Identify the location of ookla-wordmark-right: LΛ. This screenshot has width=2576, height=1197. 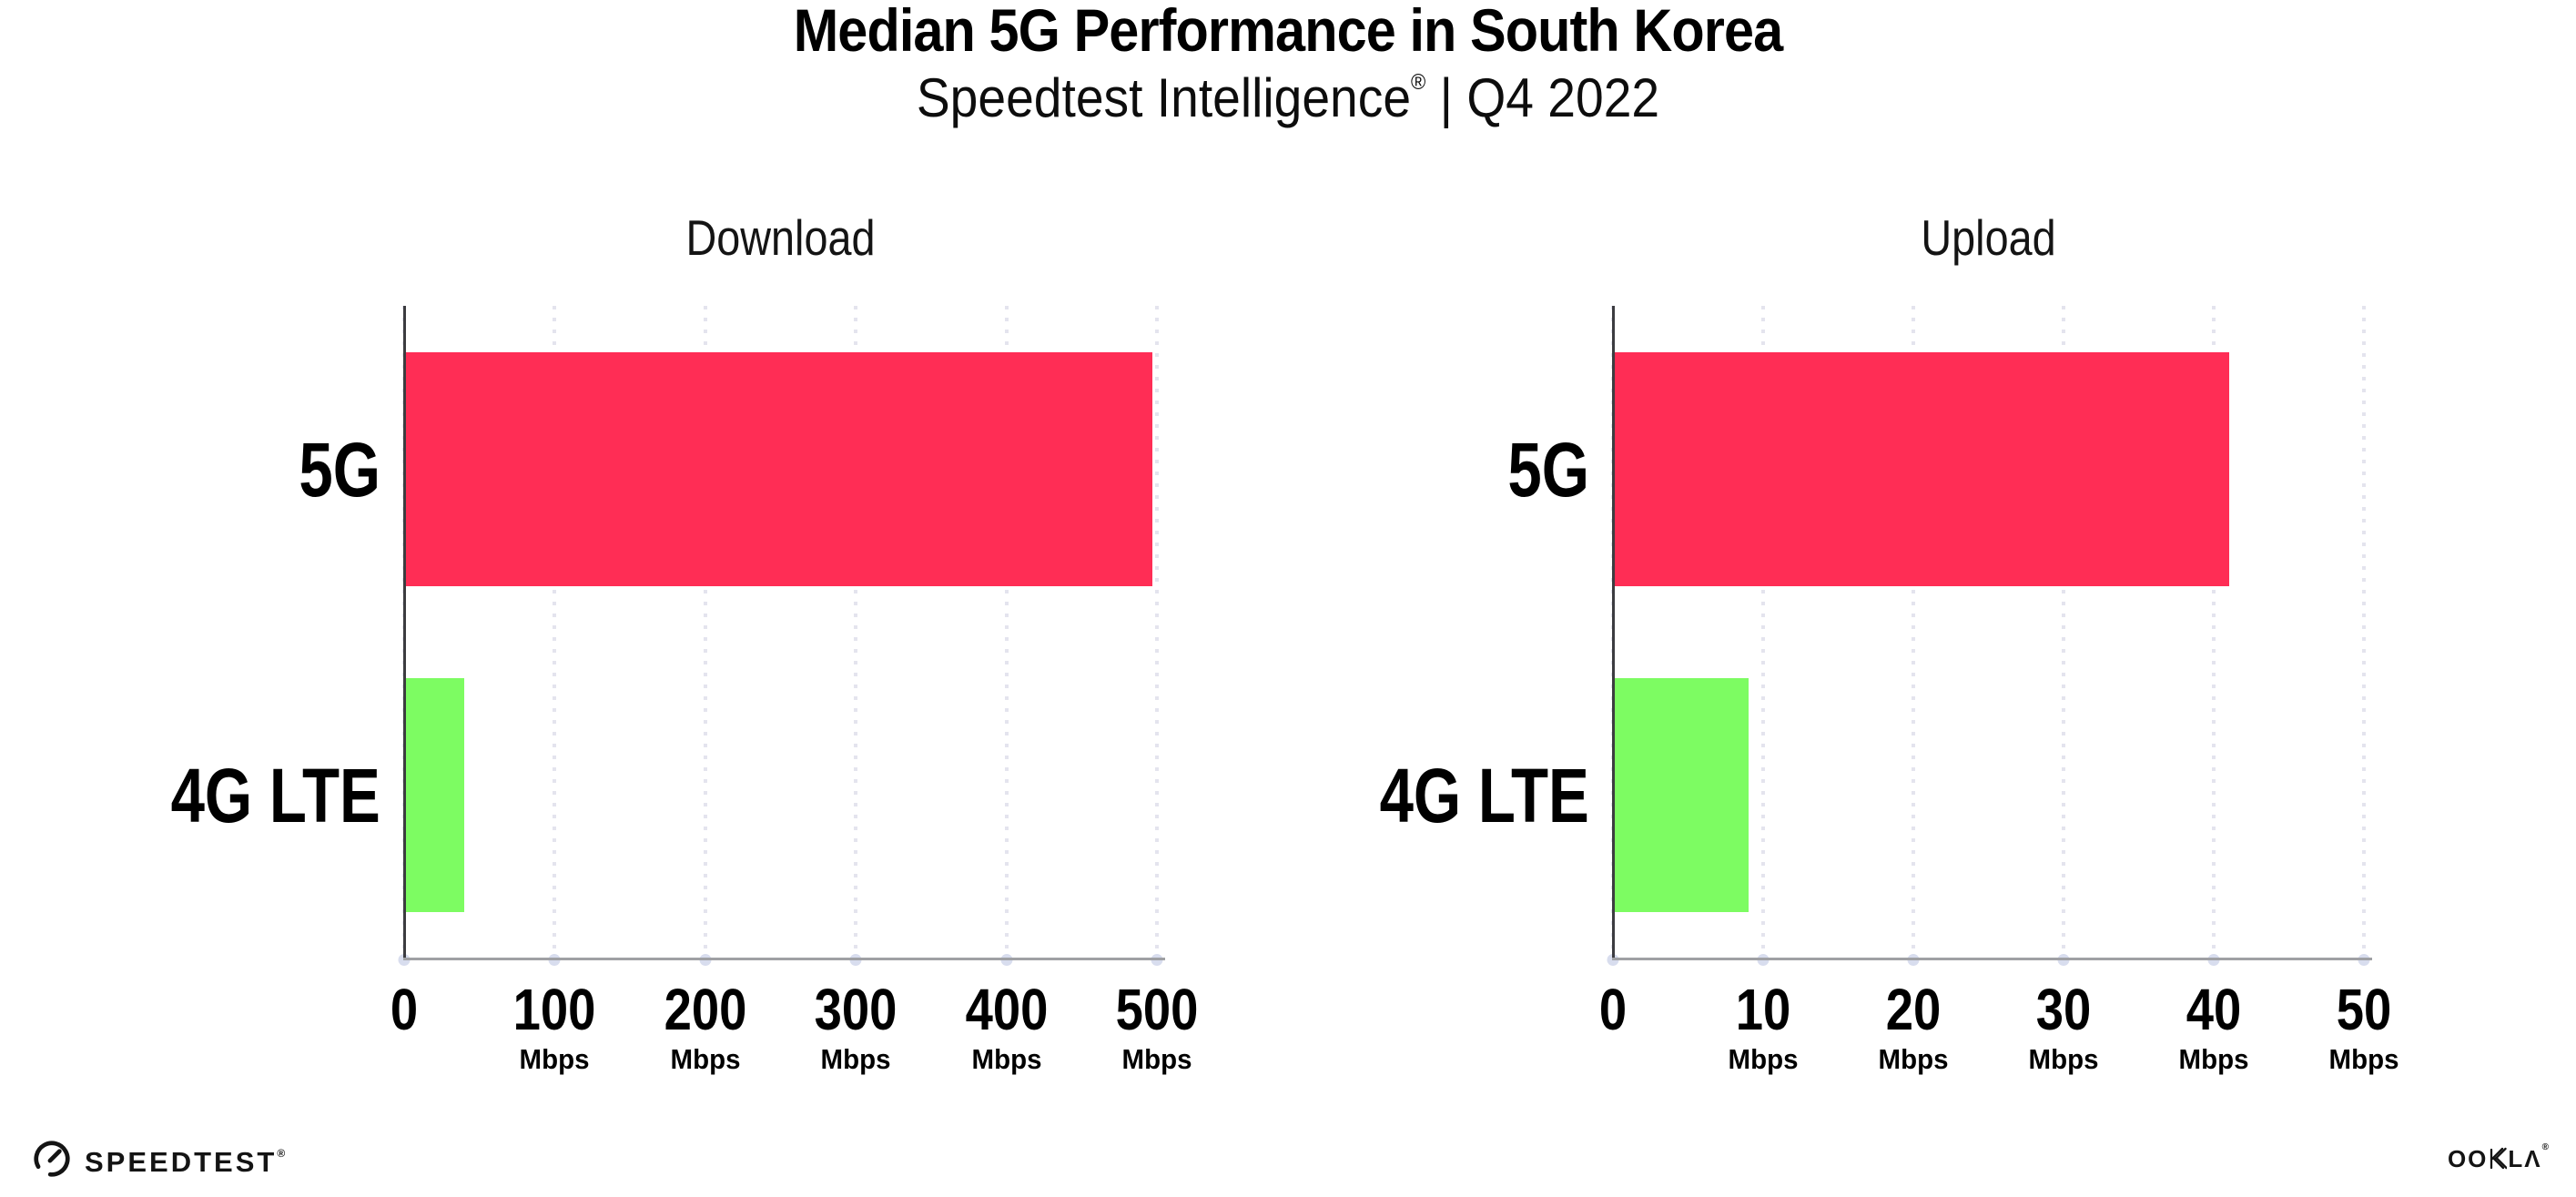
(2525, 1158).